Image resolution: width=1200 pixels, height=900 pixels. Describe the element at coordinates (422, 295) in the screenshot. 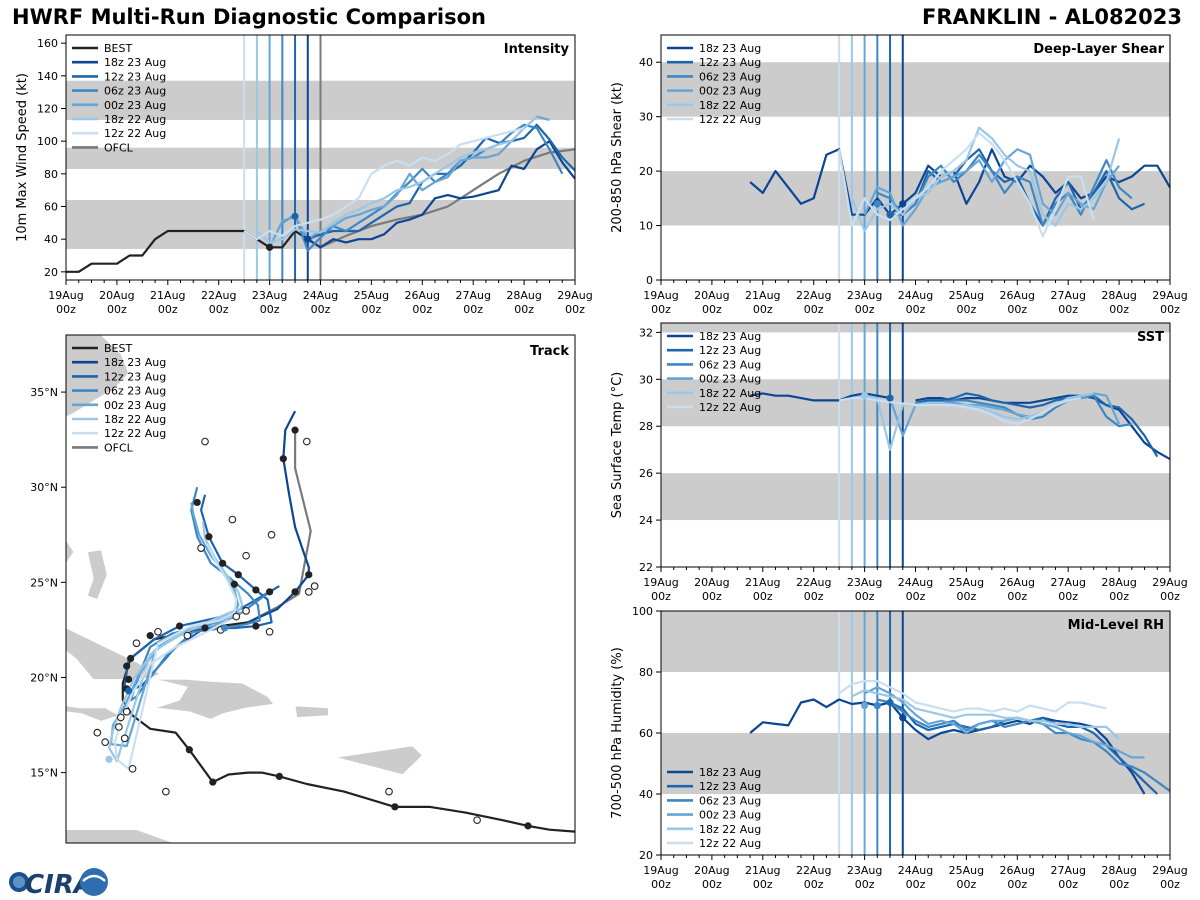

I see `x-tick-label: 26Aug` at that location.